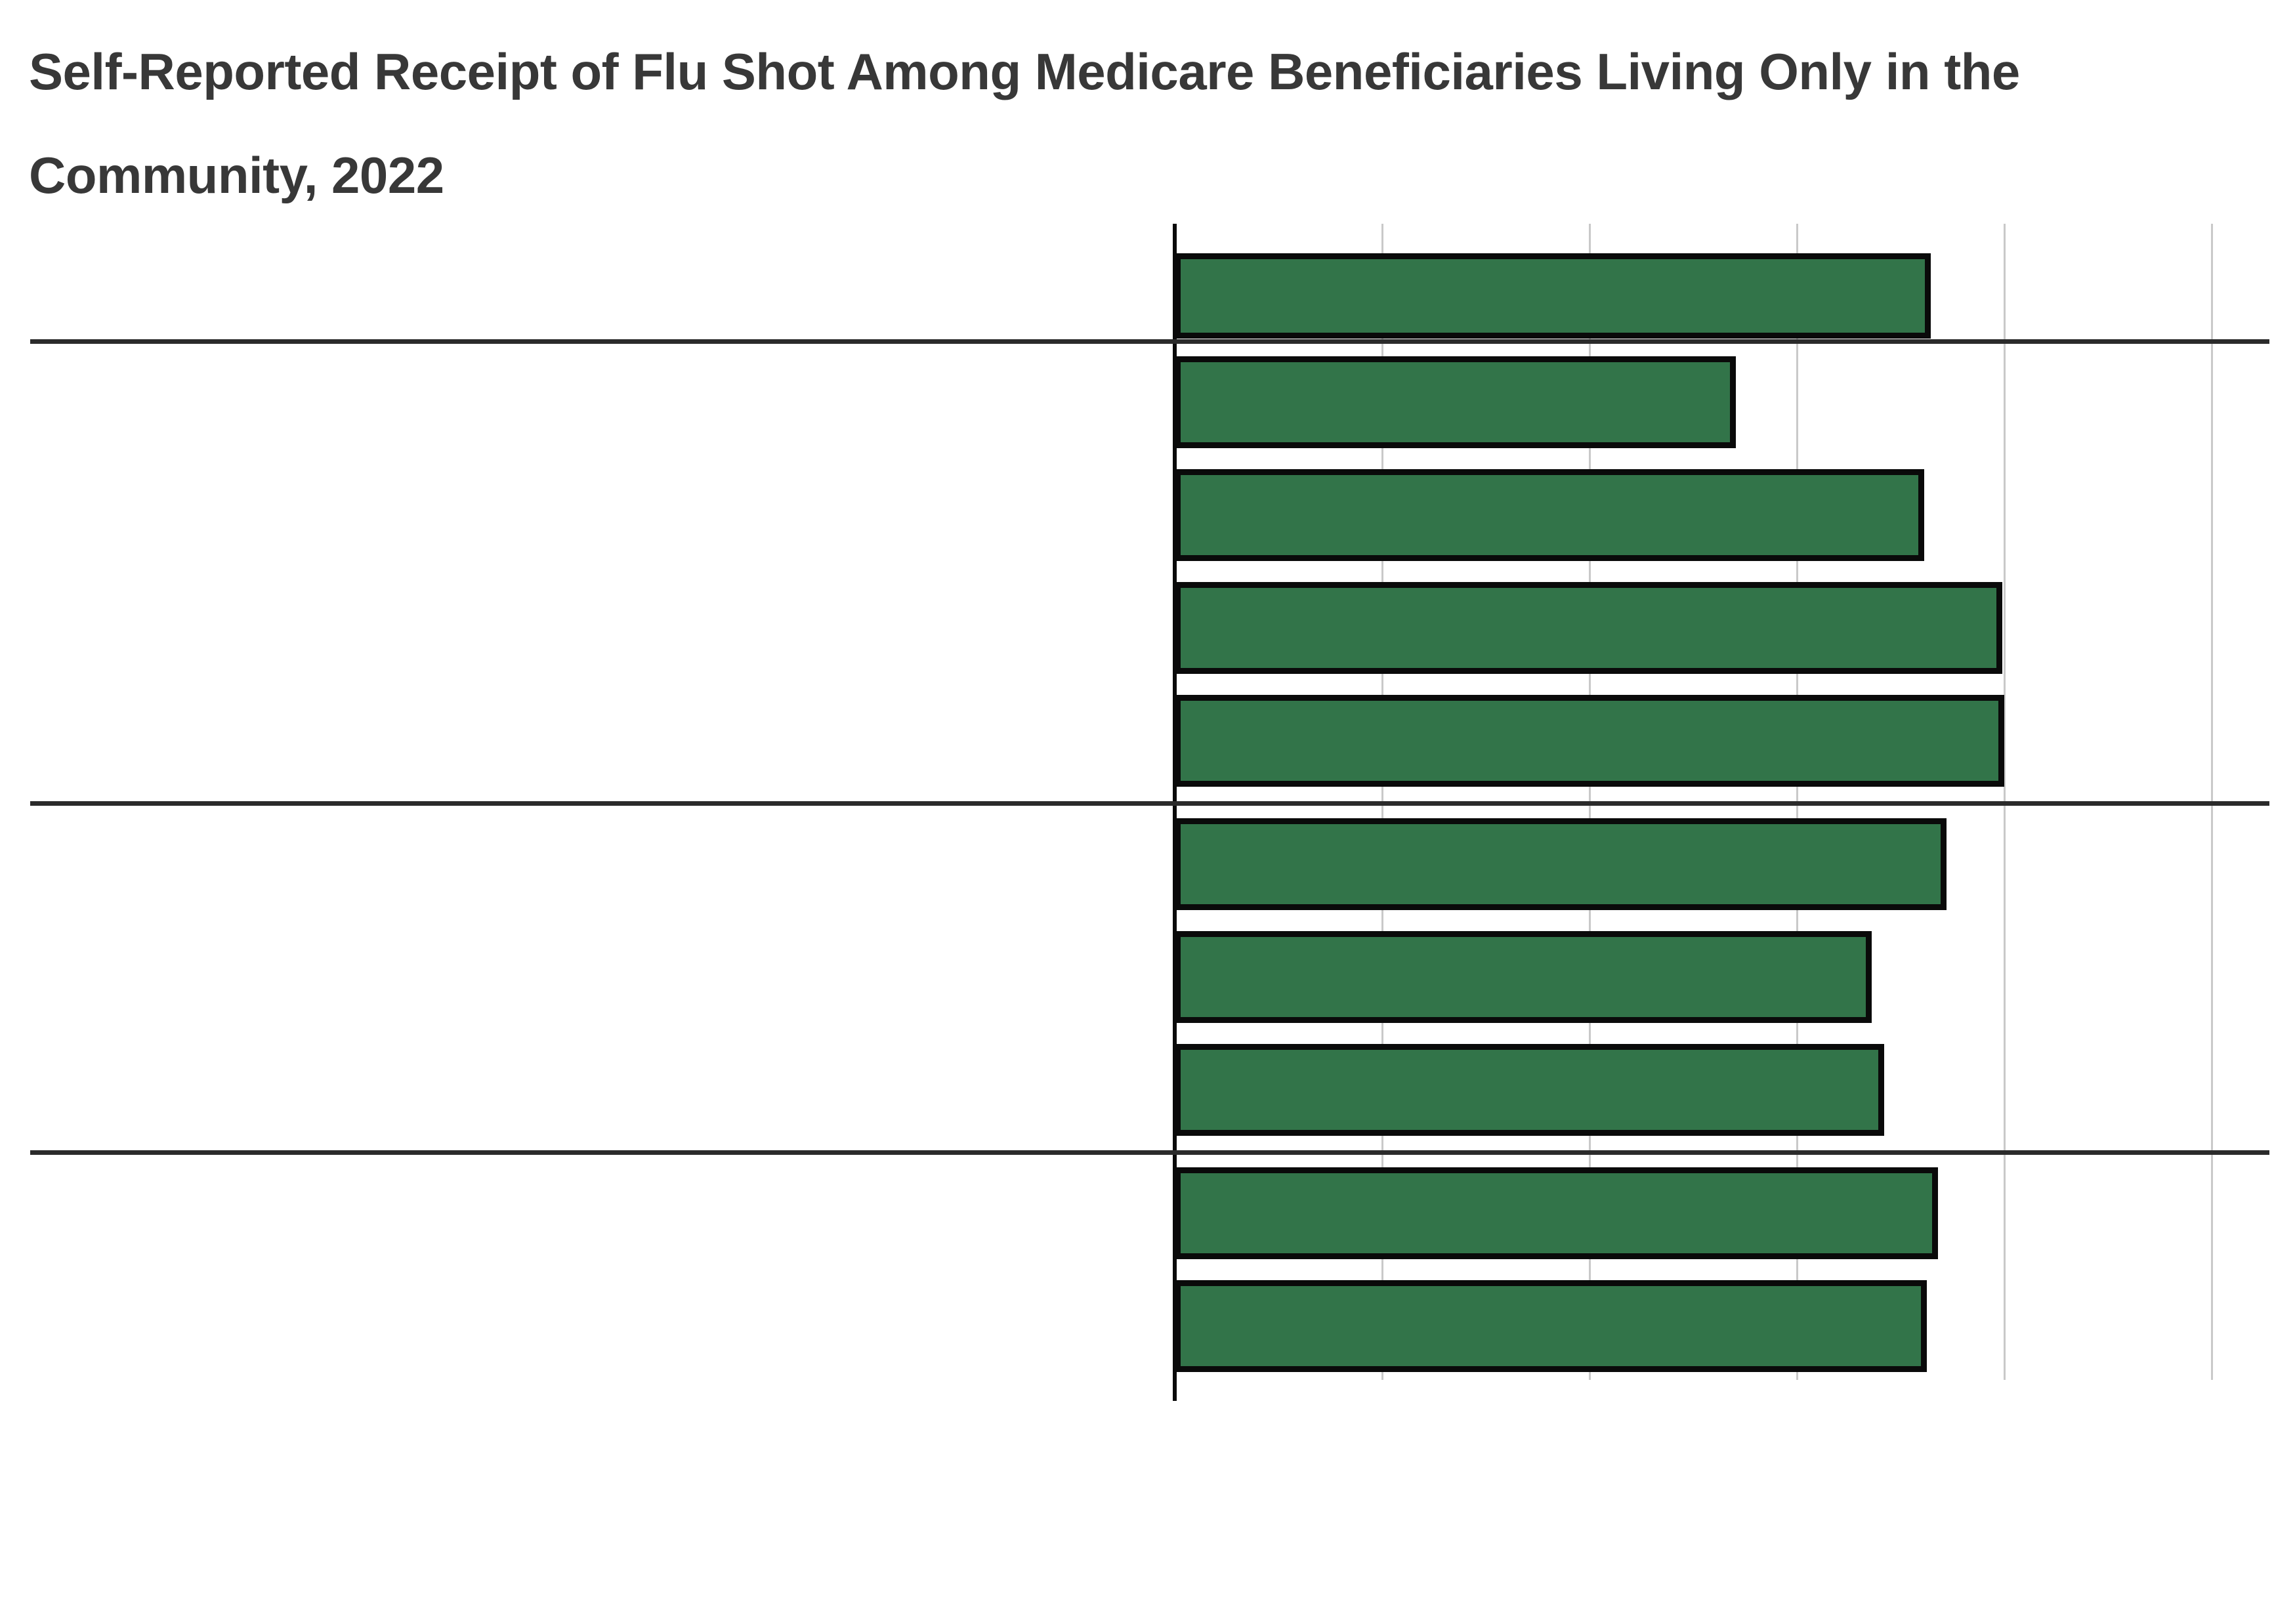 The image size is (2274, 1624). I want to click on bar-65-74-years, so click(1549, 515).